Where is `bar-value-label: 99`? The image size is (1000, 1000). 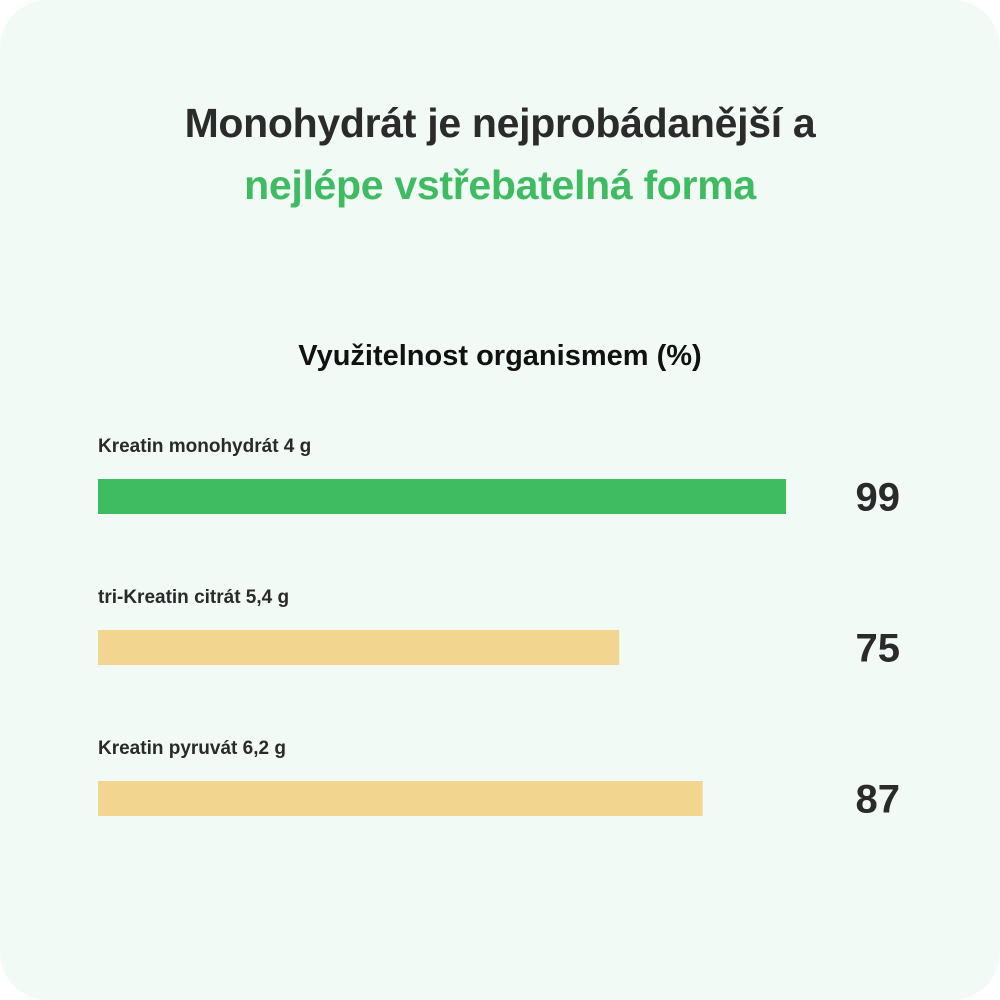 bar-value-label: 99 is located at coordinates (878, 498).